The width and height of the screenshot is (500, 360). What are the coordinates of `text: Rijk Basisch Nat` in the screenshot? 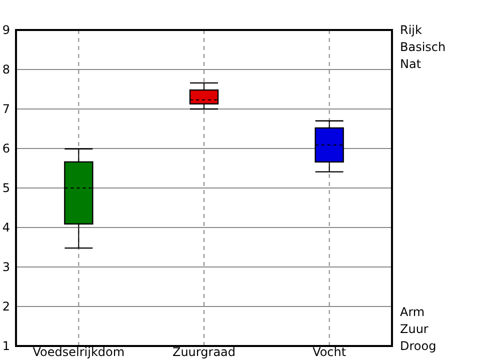 It's located at (423, 47).